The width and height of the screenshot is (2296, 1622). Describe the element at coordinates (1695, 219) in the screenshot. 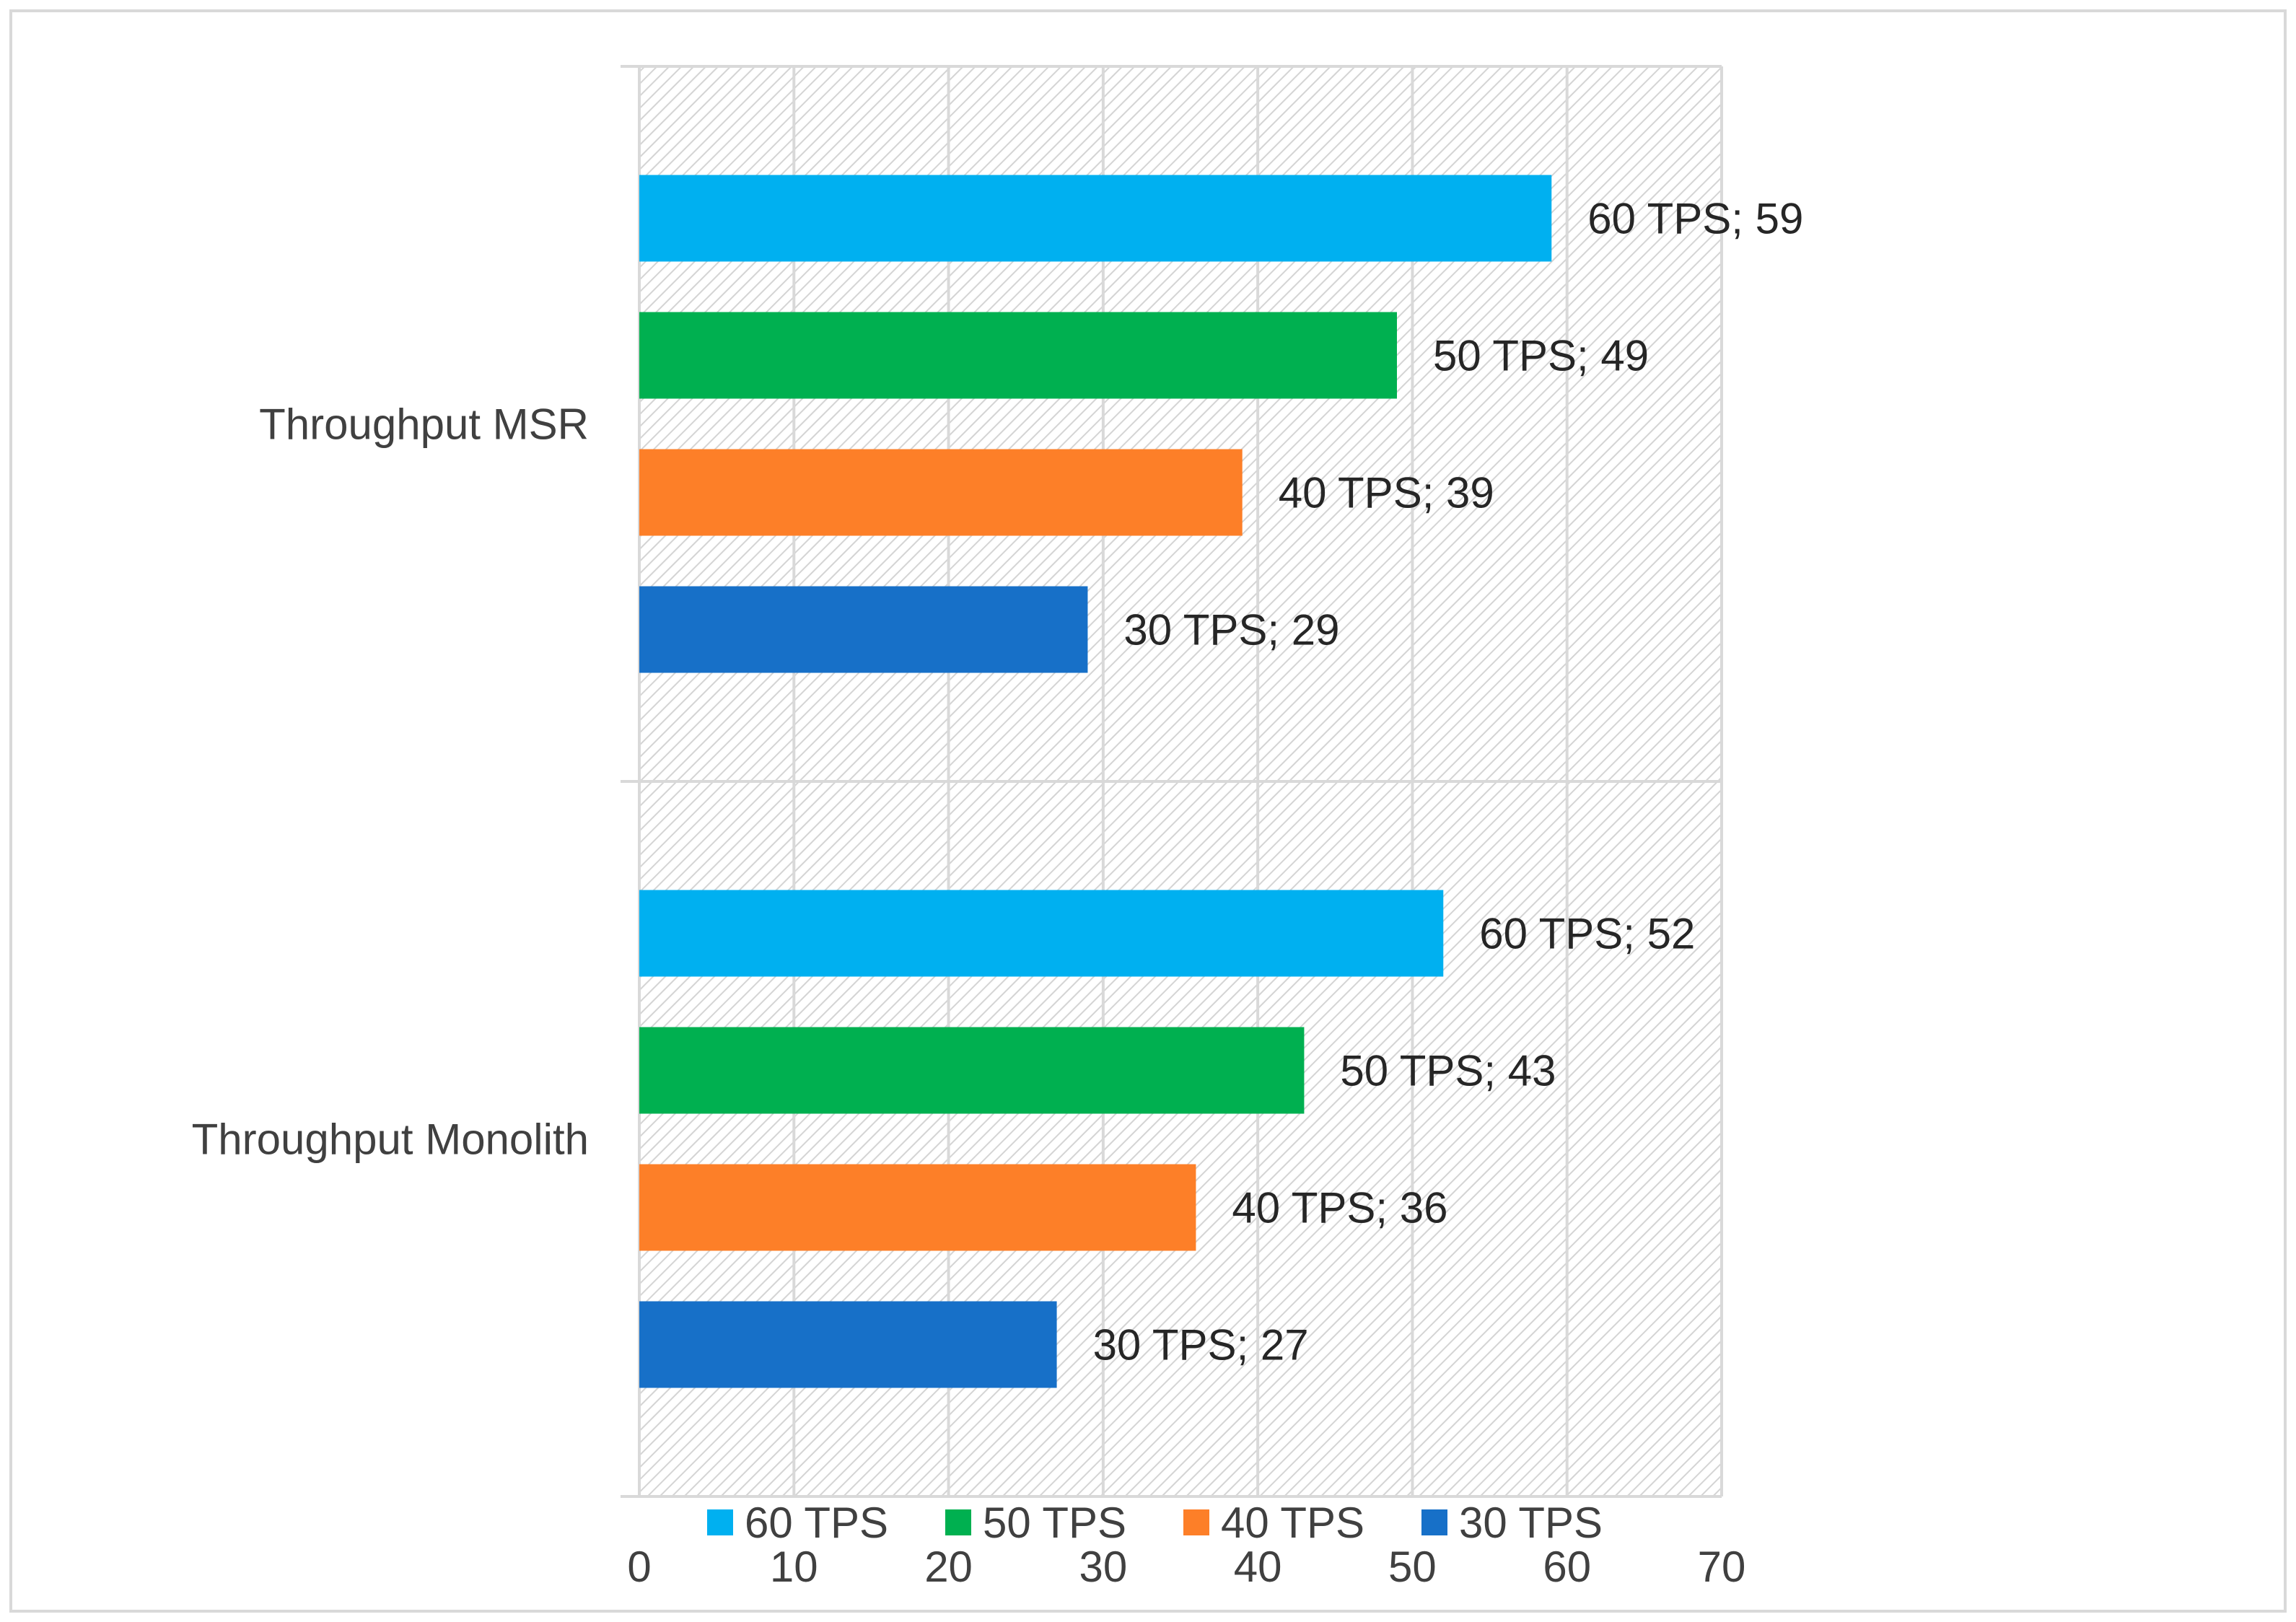

I see `data-label: 60 TPS; 59` at that location.